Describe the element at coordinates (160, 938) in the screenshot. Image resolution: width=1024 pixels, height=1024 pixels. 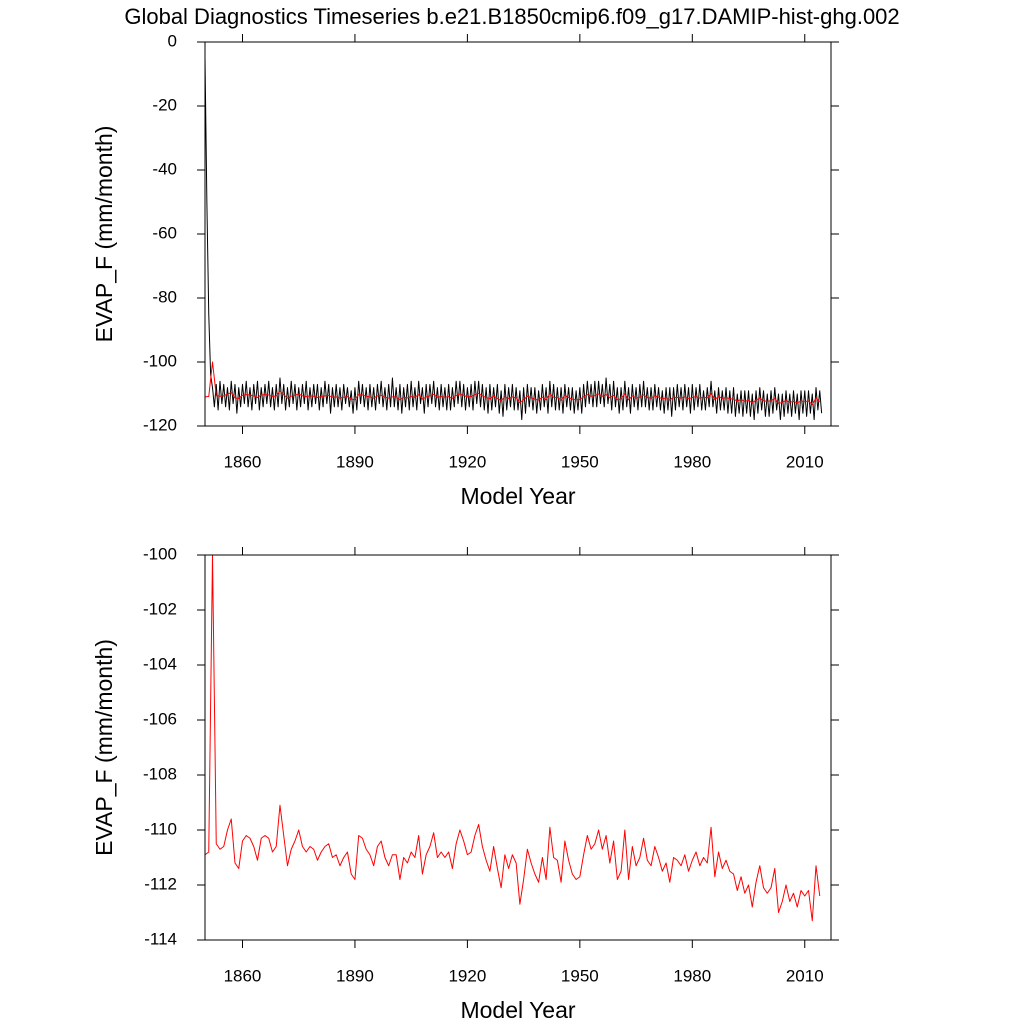
I see `y-tick-label: -114` at that location.